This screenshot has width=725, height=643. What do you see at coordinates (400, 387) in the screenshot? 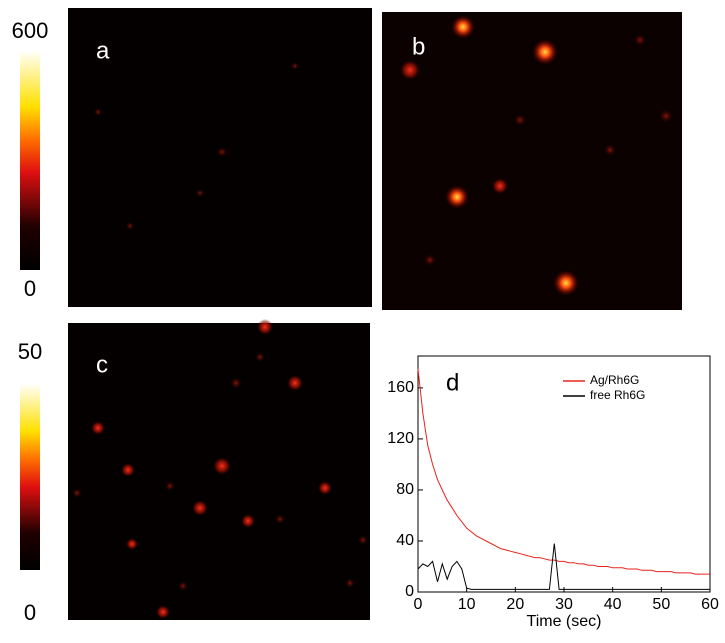
I see `y-tick-label: 160` at bounding box center [400, 387].